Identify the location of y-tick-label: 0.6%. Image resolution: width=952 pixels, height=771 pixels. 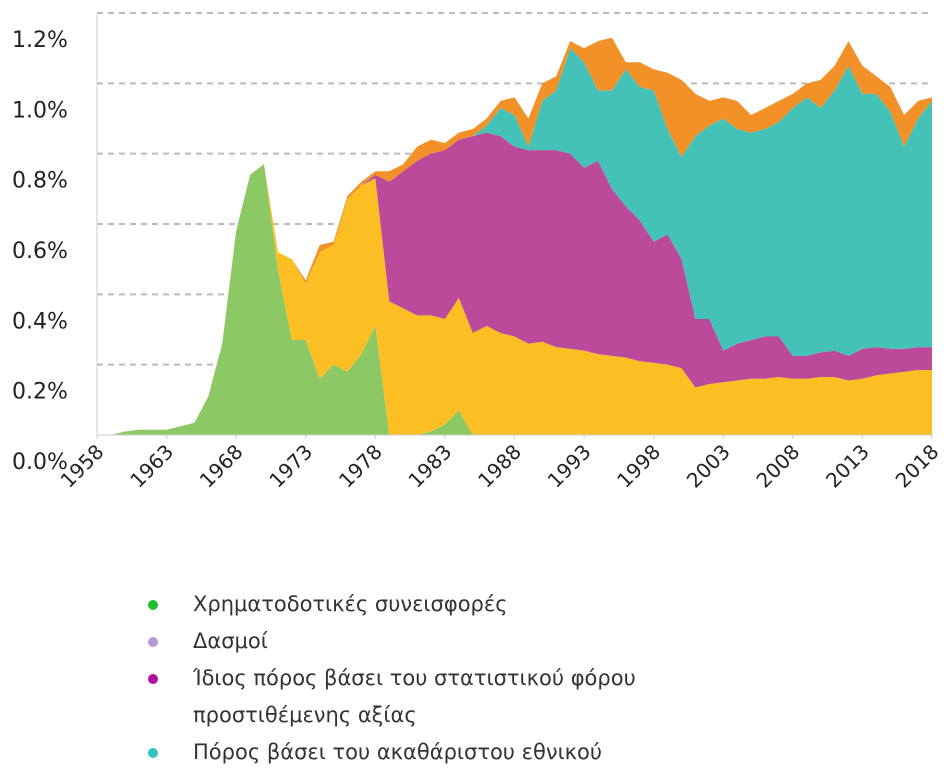
(40, 251).